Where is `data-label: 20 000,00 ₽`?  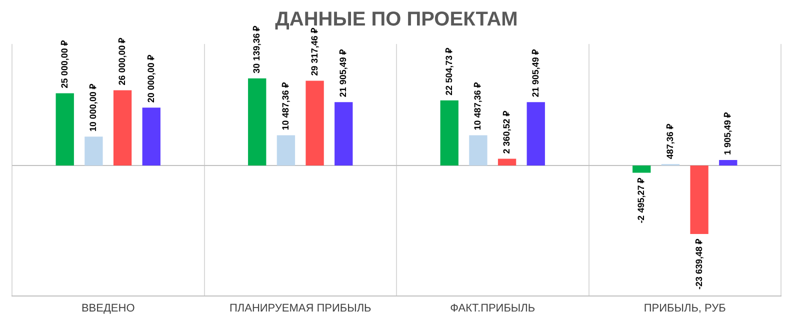
data-label: 20 000,00 ₽ is located at coordinates (151, 78).